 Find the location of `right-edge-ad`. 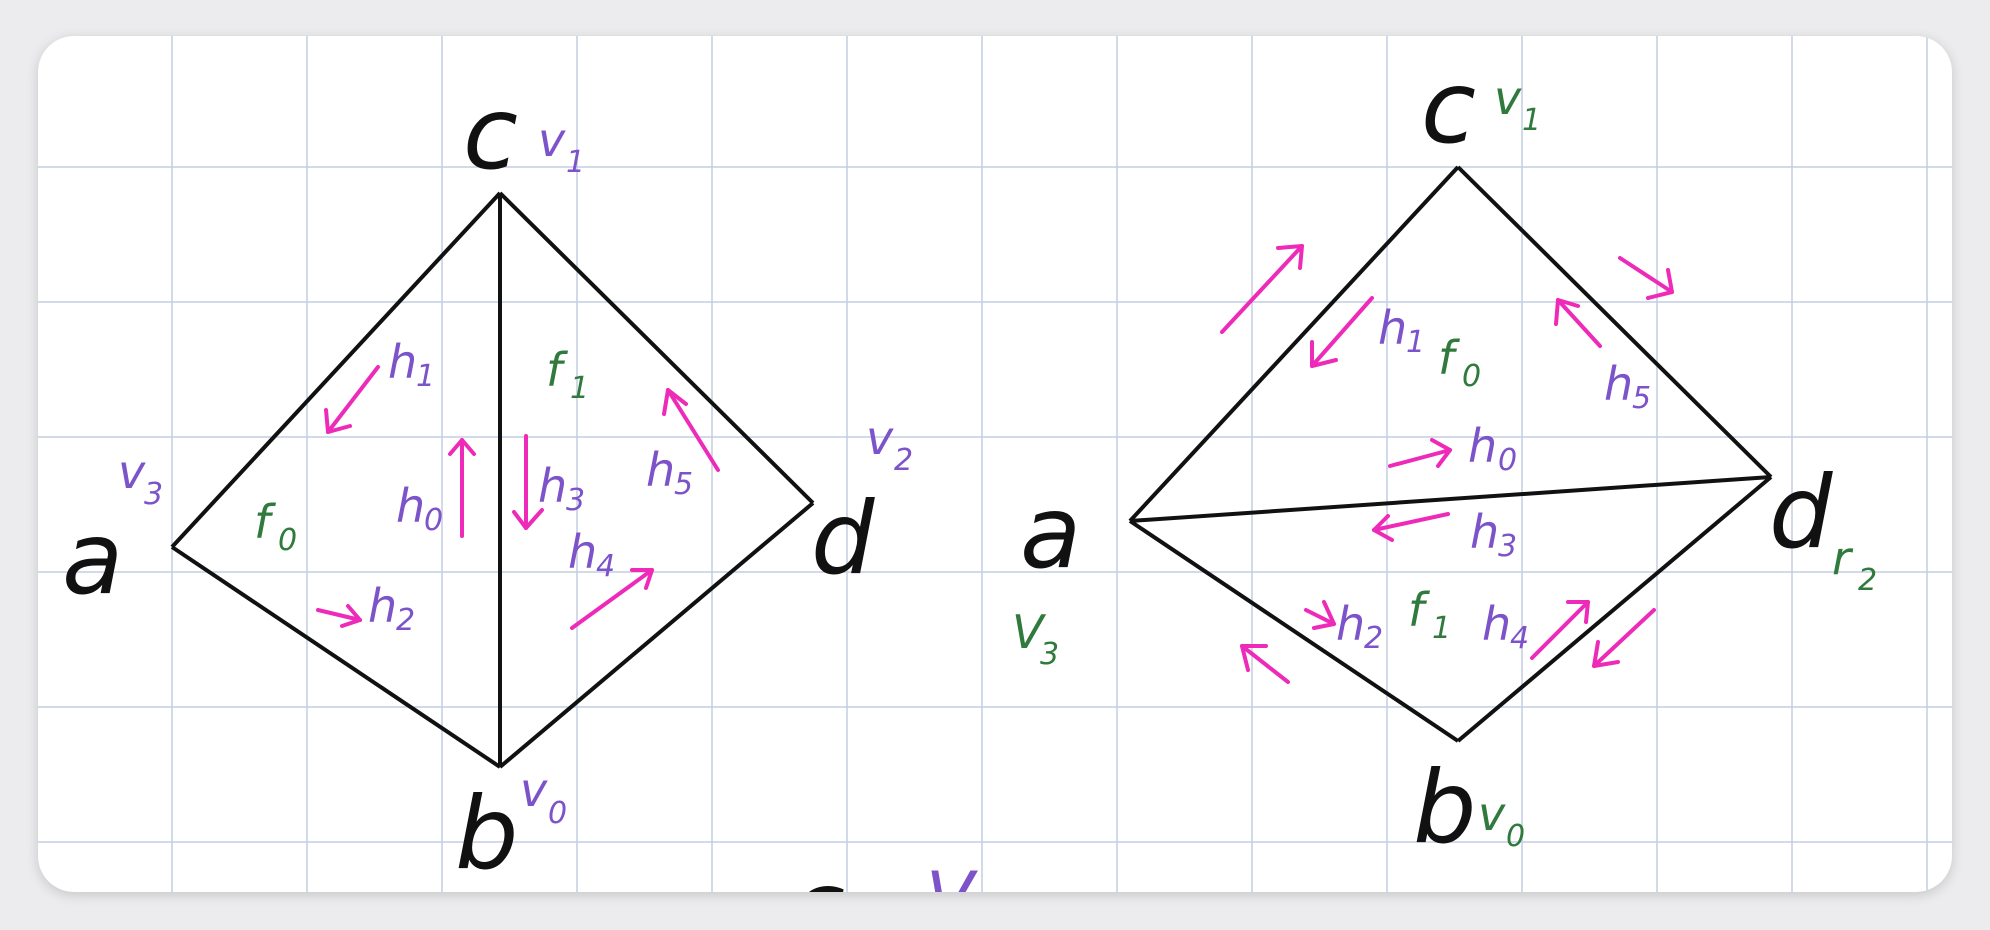

right-edge-ad is located at coordinates (1450, 499).